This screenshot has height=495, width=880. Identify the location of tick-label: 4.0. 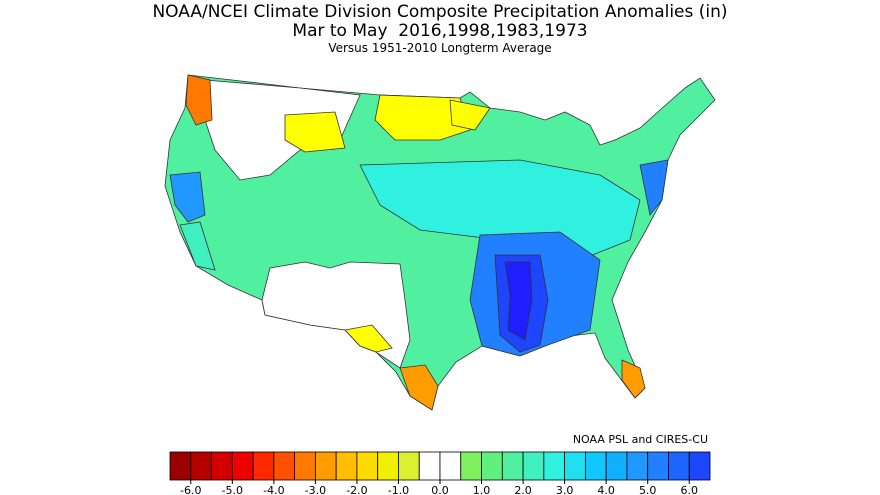
(606, 489).